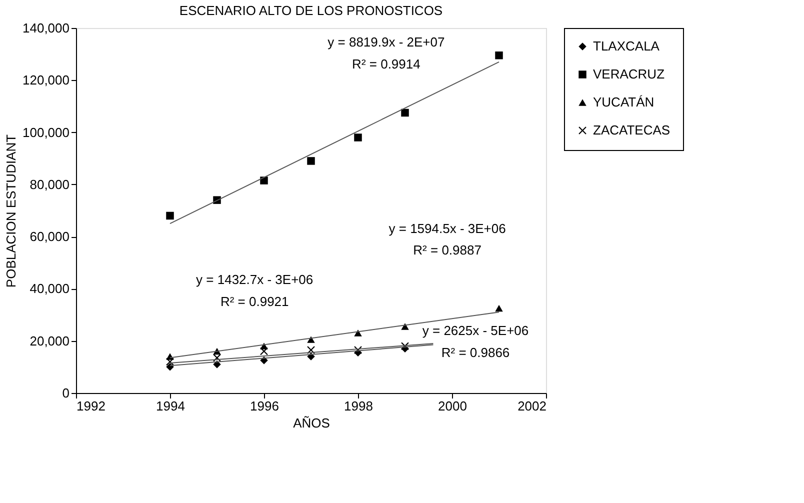 Image resolution: width=804 pixels, height=503 pixels. Describe the element at coordinates (386, 64) in the screenshot. I see `annotation: R² = 0.9914` at that location.